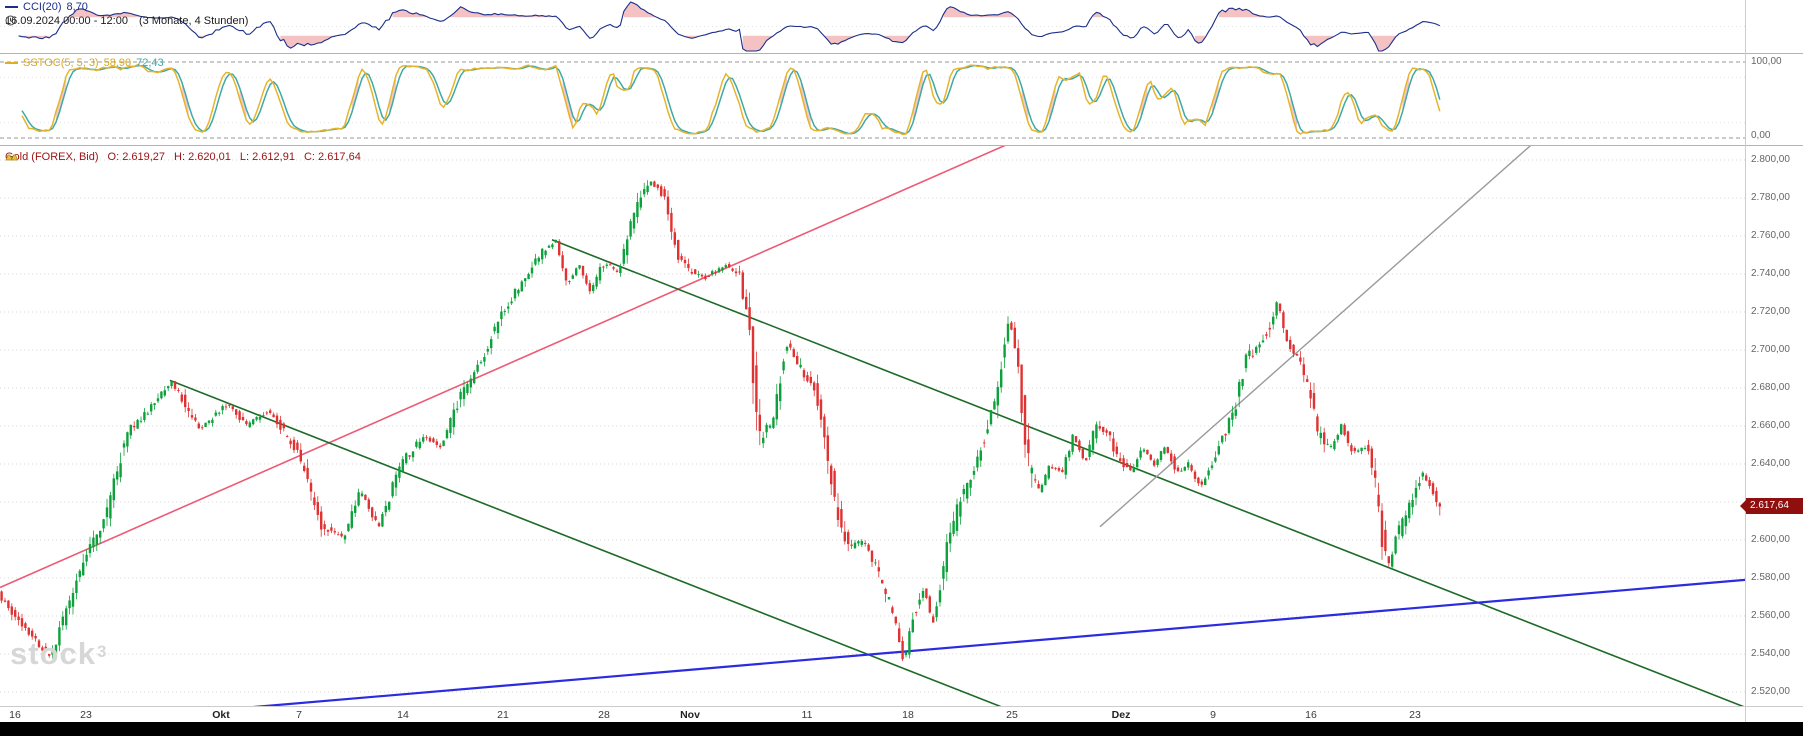 The image size is (1803, 736). I want to click on period-range: 16.09.2024 00:00 - 12:00, so click(66, 21).